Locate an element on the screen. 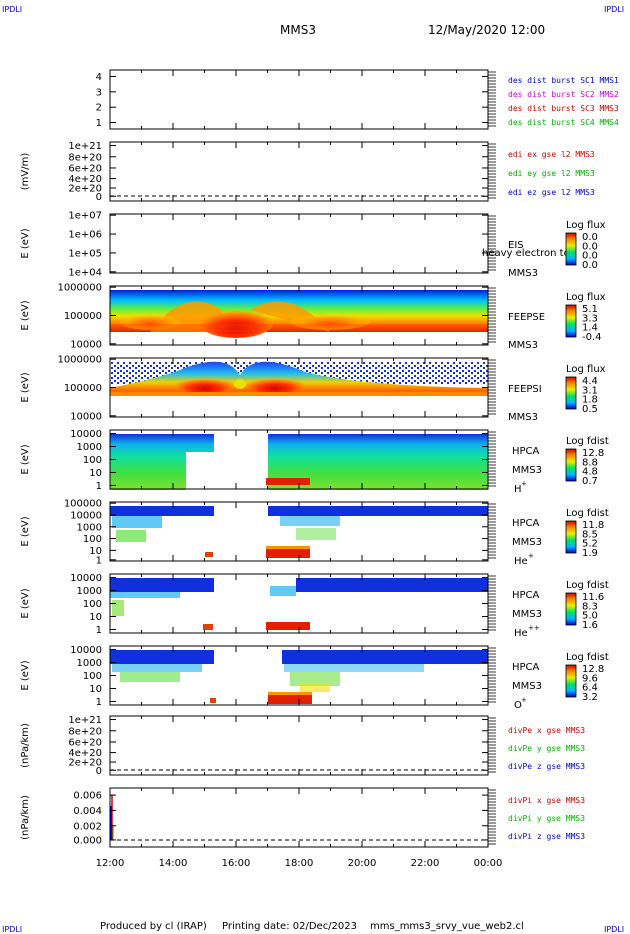  panel-9-cyan-left is located at coordinates (157, 668).